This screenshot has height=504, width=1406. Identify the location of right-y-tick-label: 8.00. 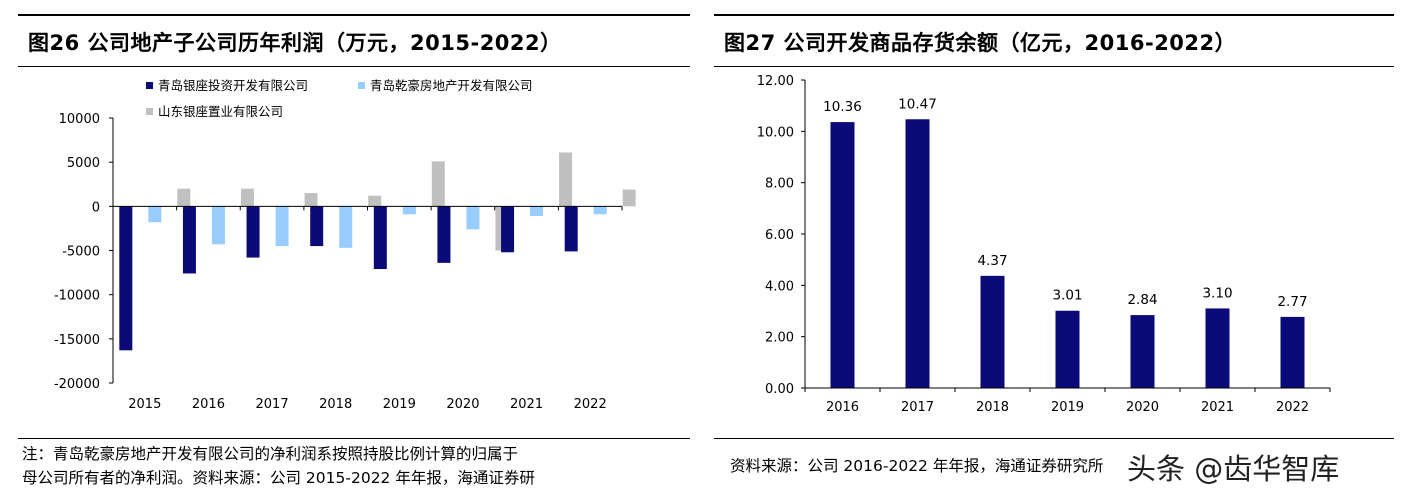
(779, 184).